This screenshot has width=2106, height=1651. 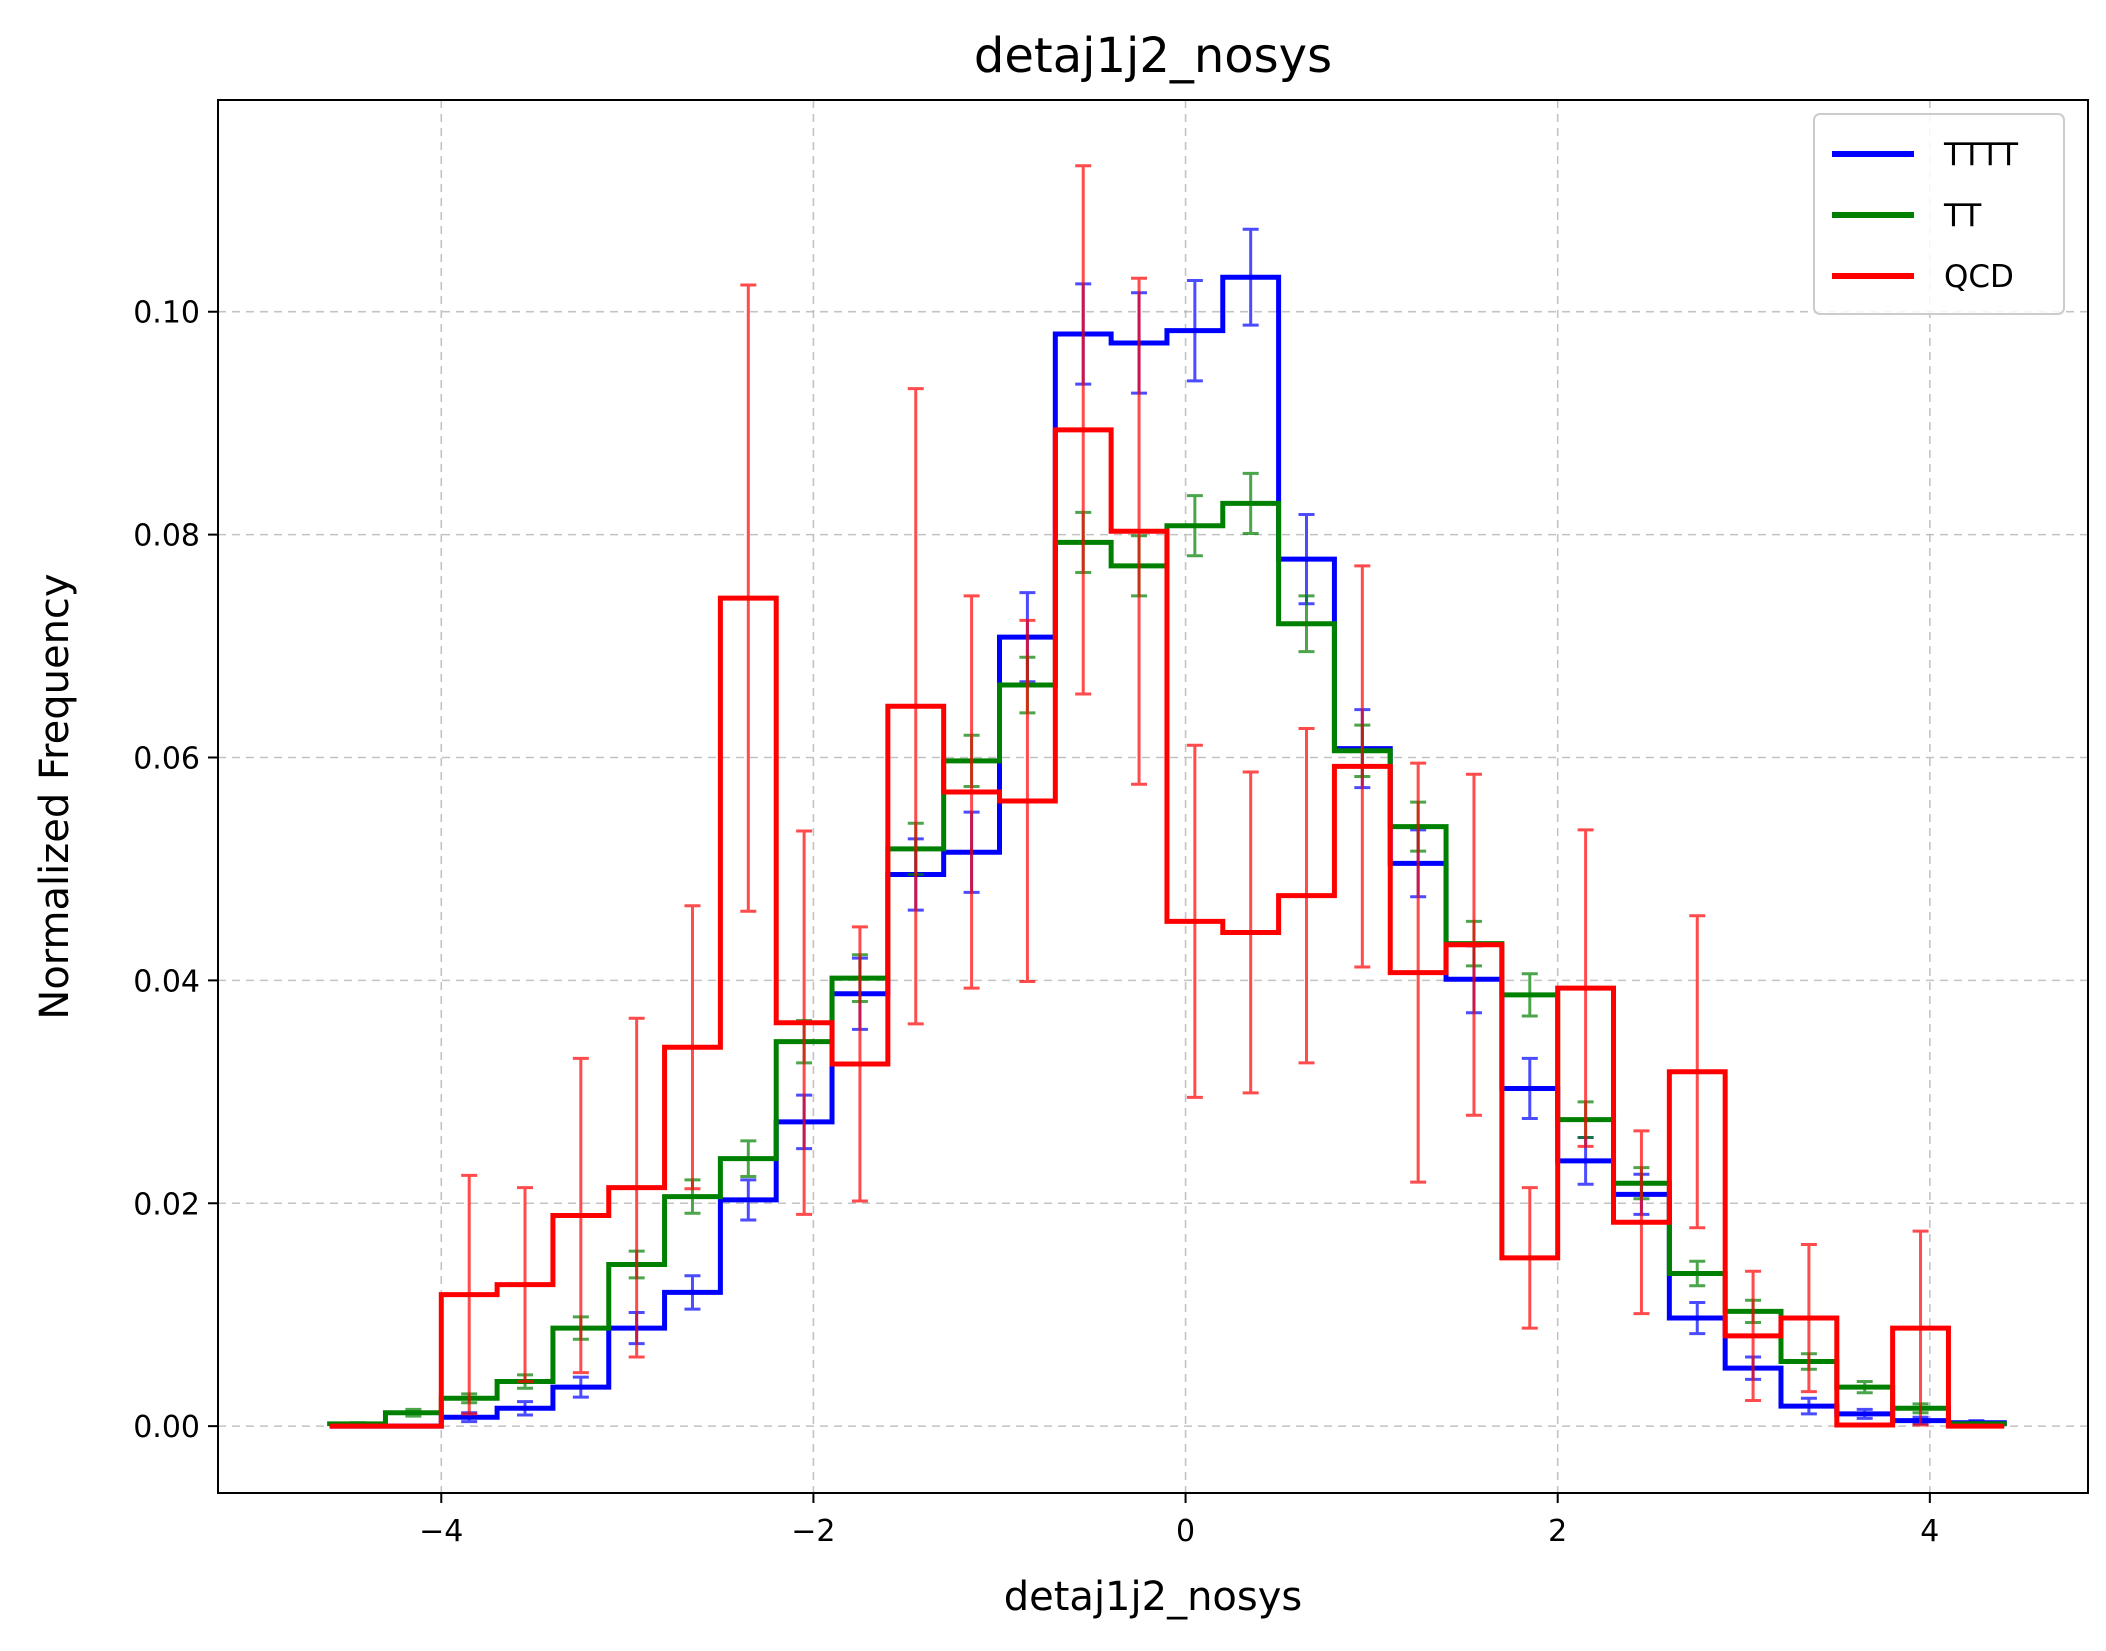 What do you see at coordinates (166, 536) in the screenshot?
I see `y-tick-label: 0.08` at bounding box center [166, 536].